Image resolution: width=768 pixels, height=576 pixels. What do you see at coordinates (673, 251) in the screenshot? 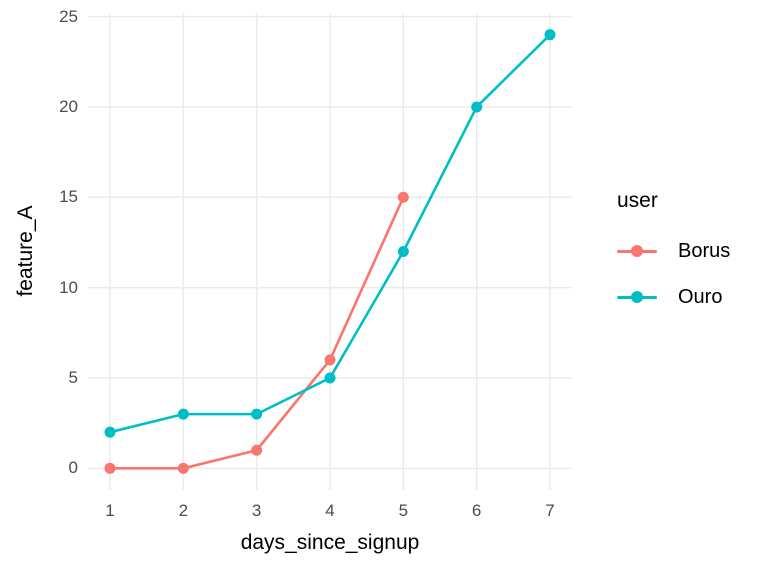
I see `legend-entry-borus: Borus` at bounding box center [673, 251].